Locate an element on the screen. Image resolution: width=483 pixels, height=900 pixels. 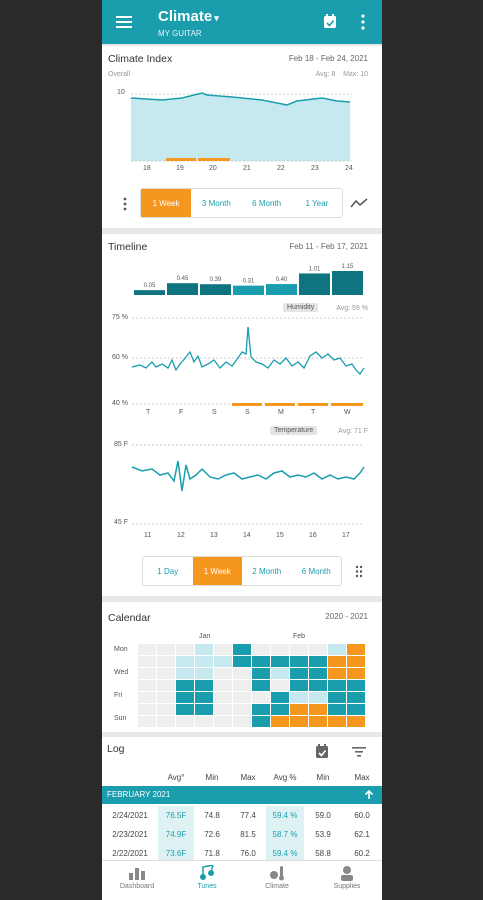
nav-climate: Climate is located at coordinates (277, 880).